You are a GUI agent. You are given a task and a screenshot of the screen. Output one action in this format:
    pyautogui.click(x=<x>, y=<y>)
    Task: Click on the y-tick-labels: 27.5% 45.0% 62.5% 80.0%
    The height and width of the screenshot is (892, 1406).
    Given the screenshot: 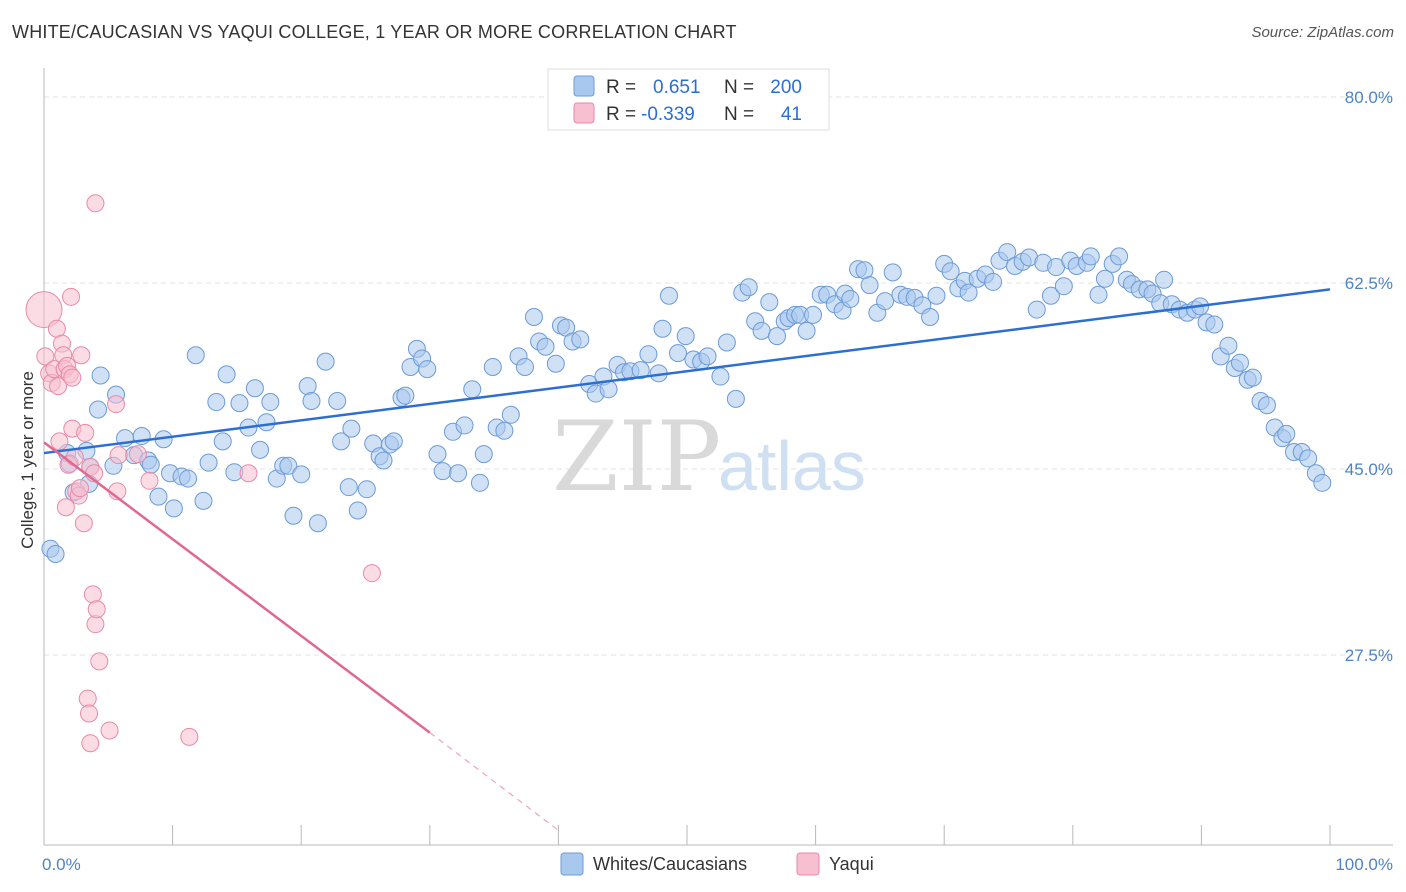 What is the action you would take?
    pyautogui.click(x=1369, y=376)
    